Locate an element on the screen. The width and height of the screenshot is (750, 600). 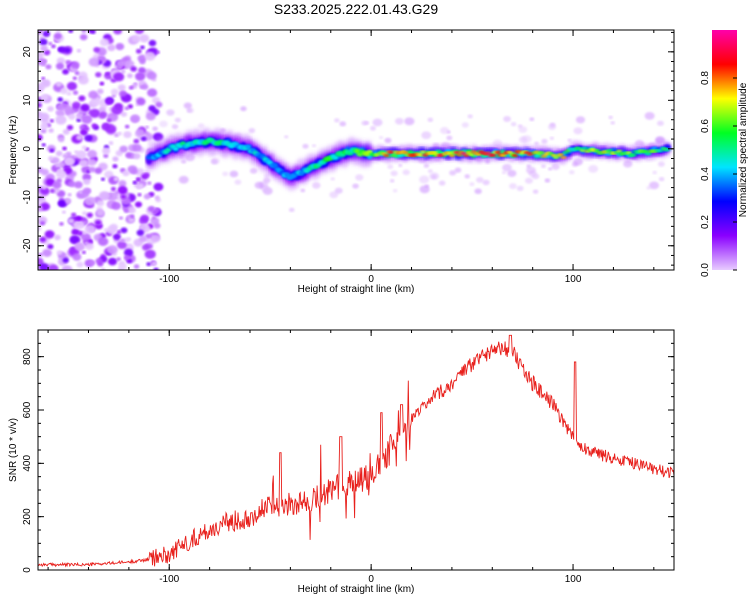
spectrogram-y-axis-label: Frequency (Hz) is located at coordinates (13, 150).